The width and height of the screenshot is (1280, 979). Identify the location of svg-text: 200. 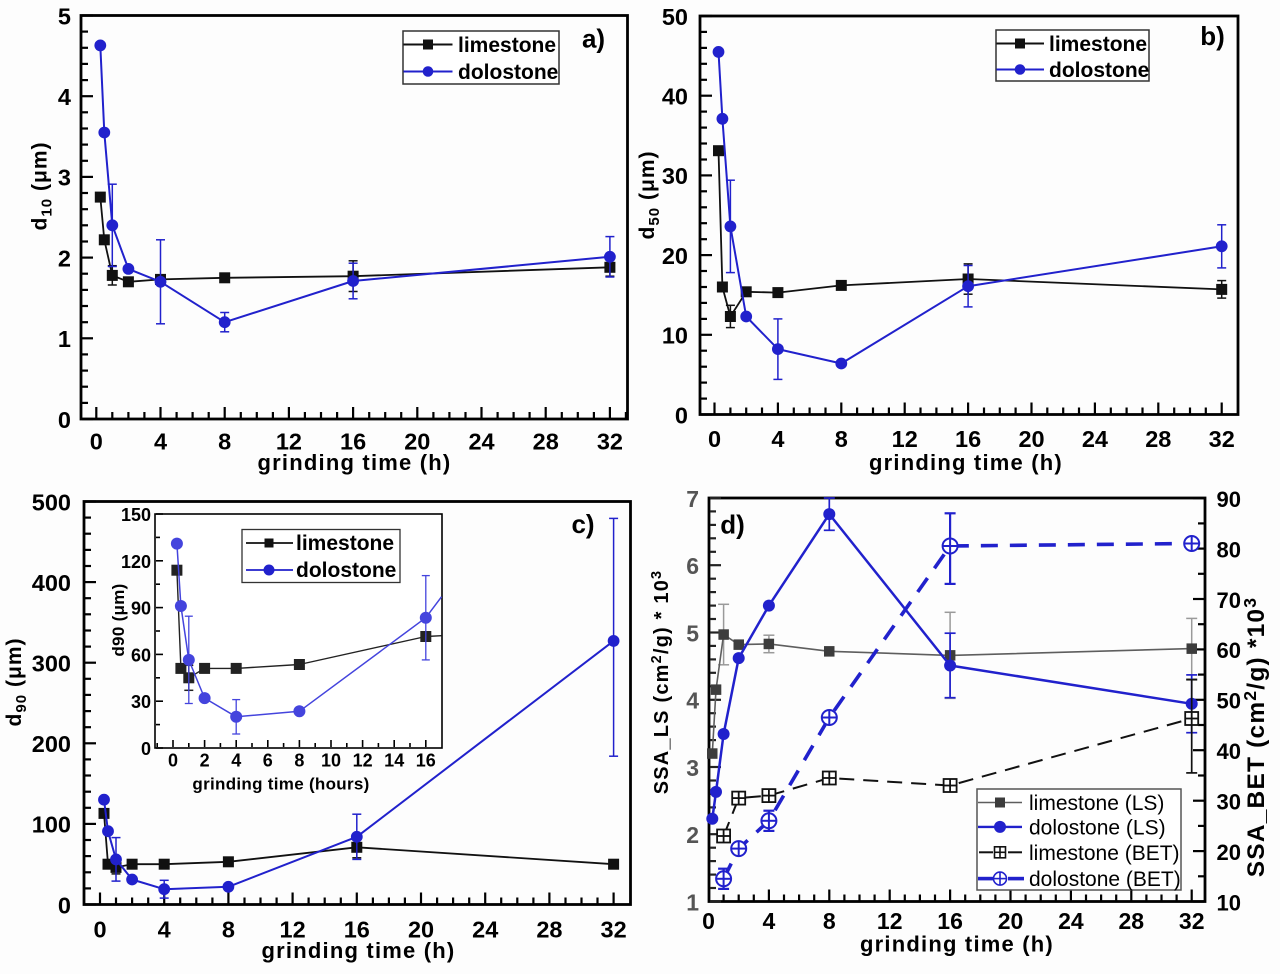
(51, 744).